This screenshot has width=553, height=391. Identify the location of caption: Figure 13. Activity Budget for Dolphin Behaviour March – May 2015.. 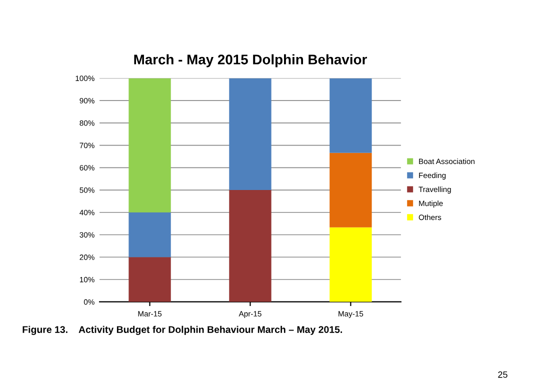
(182, 330).